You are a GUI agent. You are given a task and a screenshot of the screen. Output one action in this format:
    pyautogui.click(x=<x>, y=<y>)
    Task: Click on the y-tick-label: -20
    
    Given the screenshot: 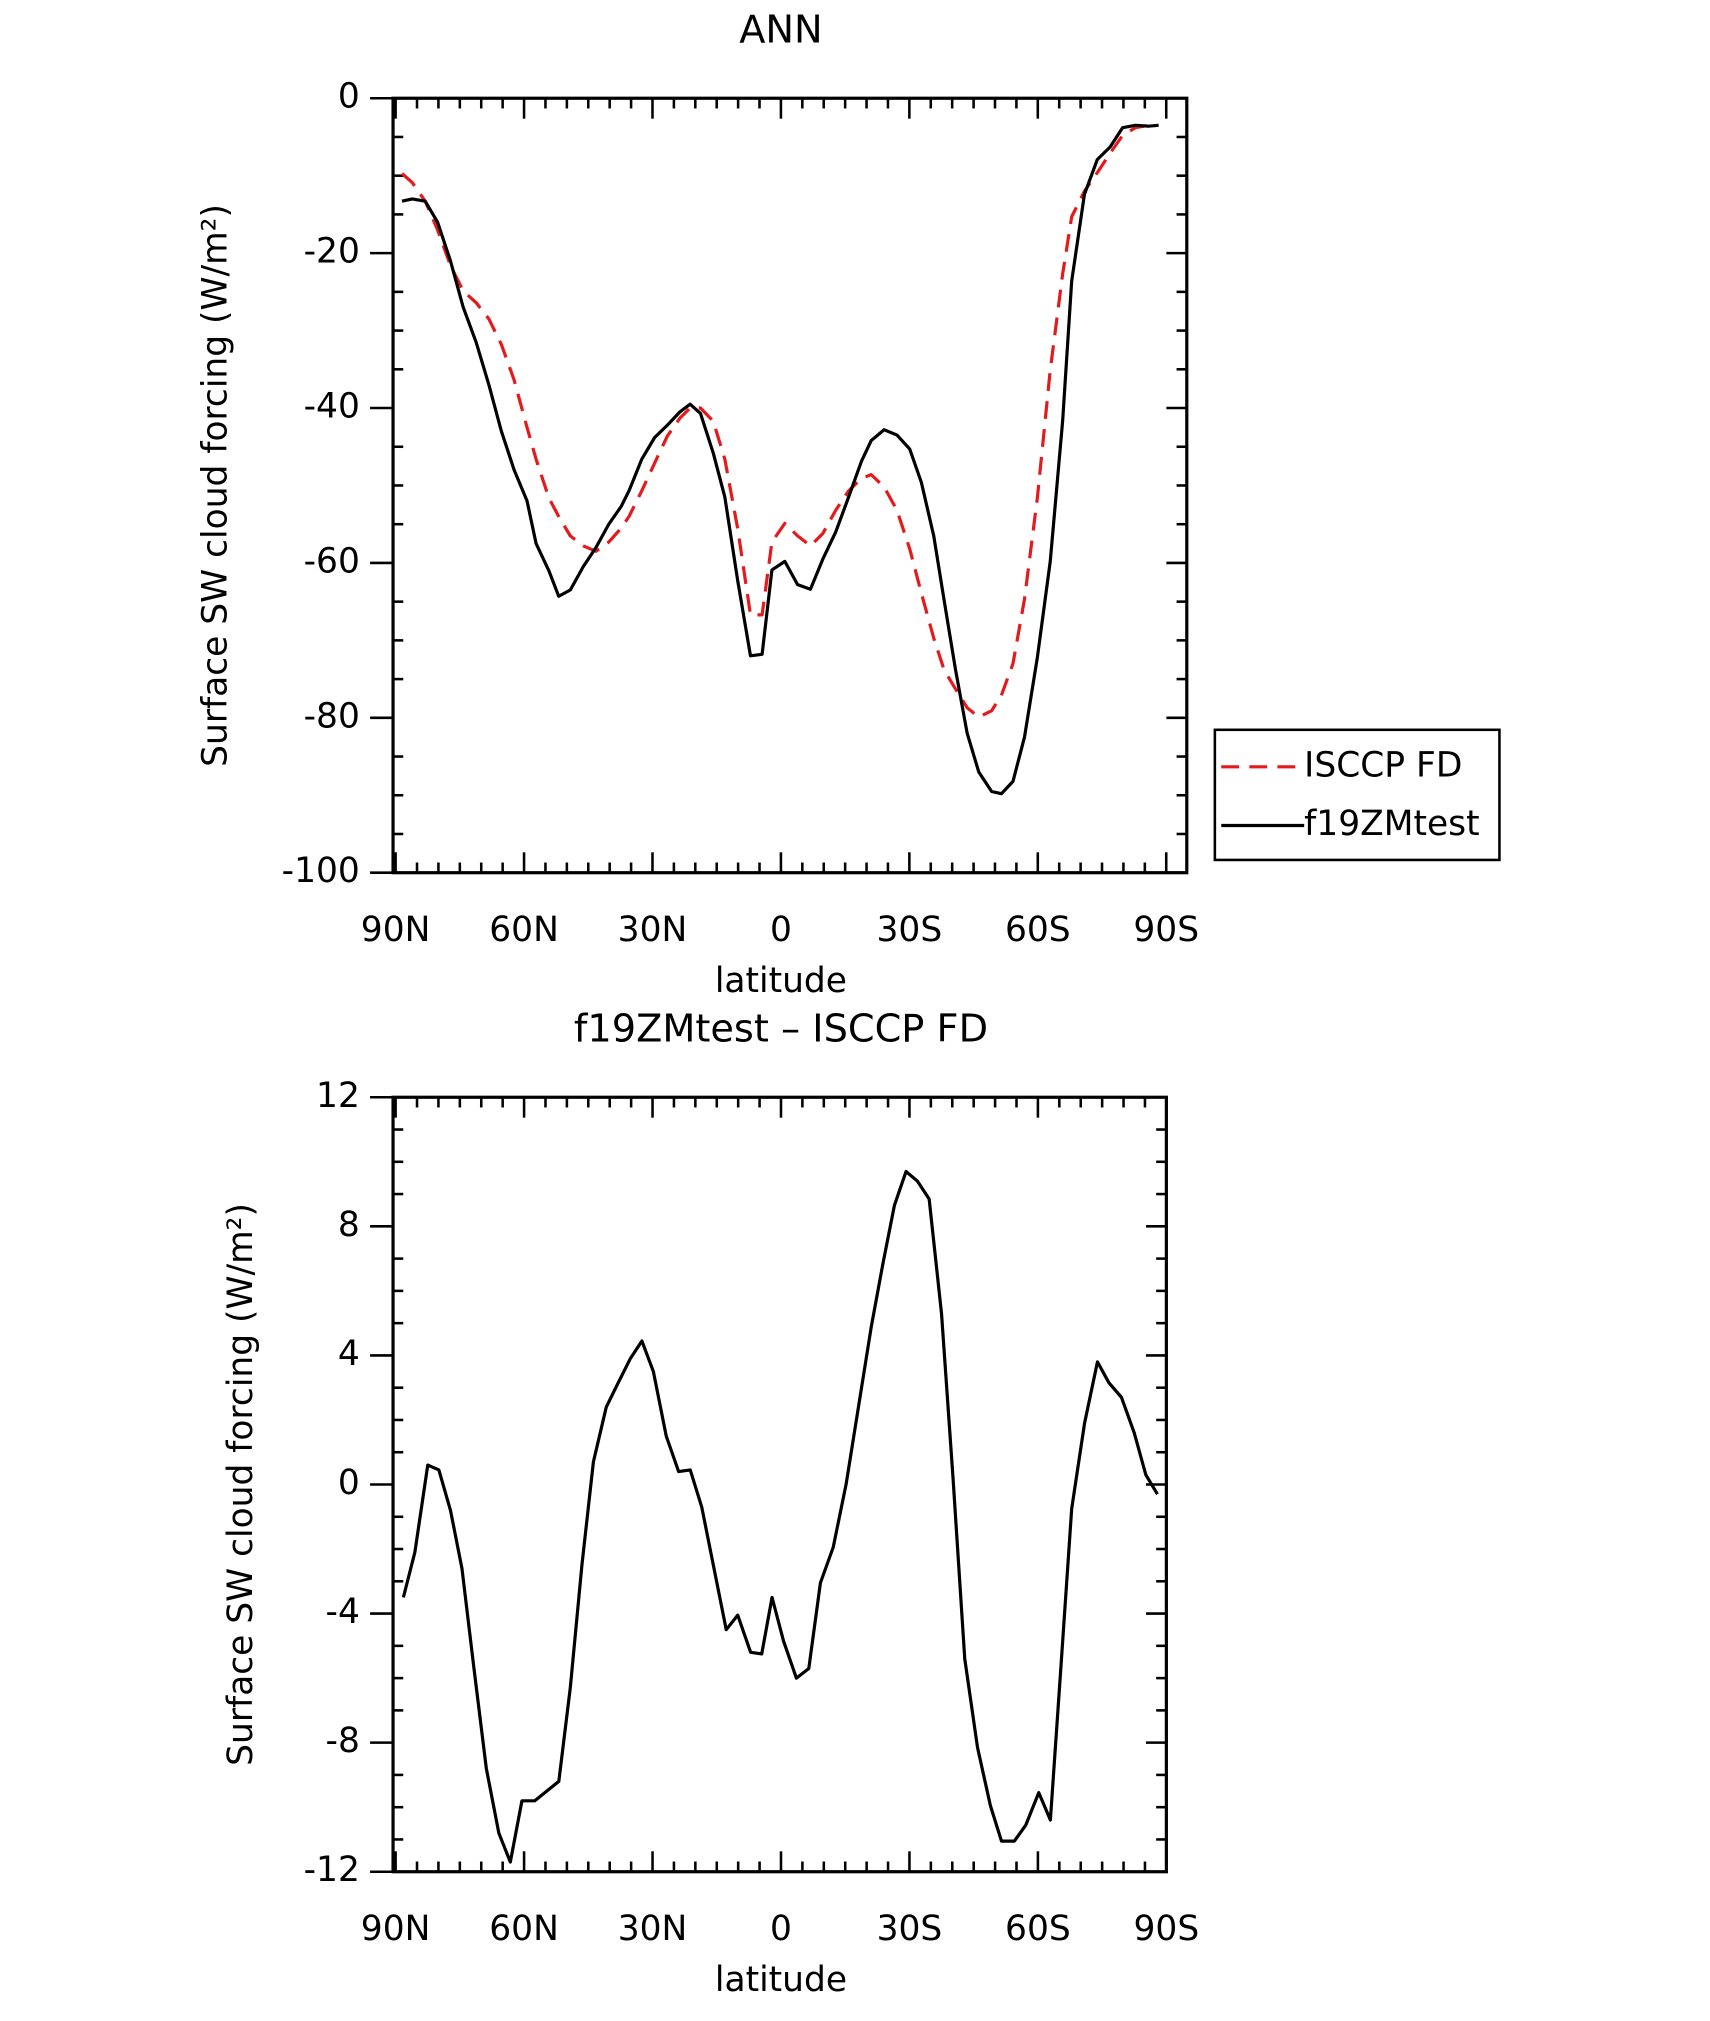 What is the action you would take?
    pyautogui.click(x=332, y=252)
    